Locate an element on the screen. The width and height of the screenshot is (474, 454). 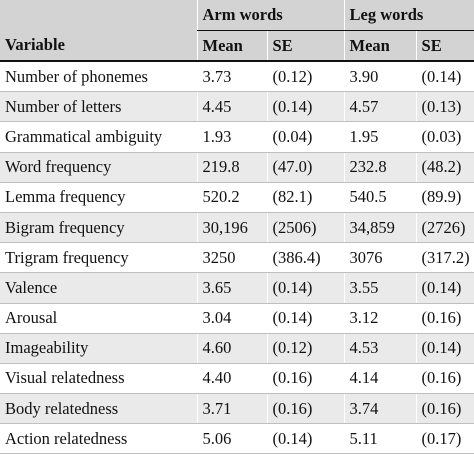
leg-se-cell: (89.9) is located at coordinates (444, 197).